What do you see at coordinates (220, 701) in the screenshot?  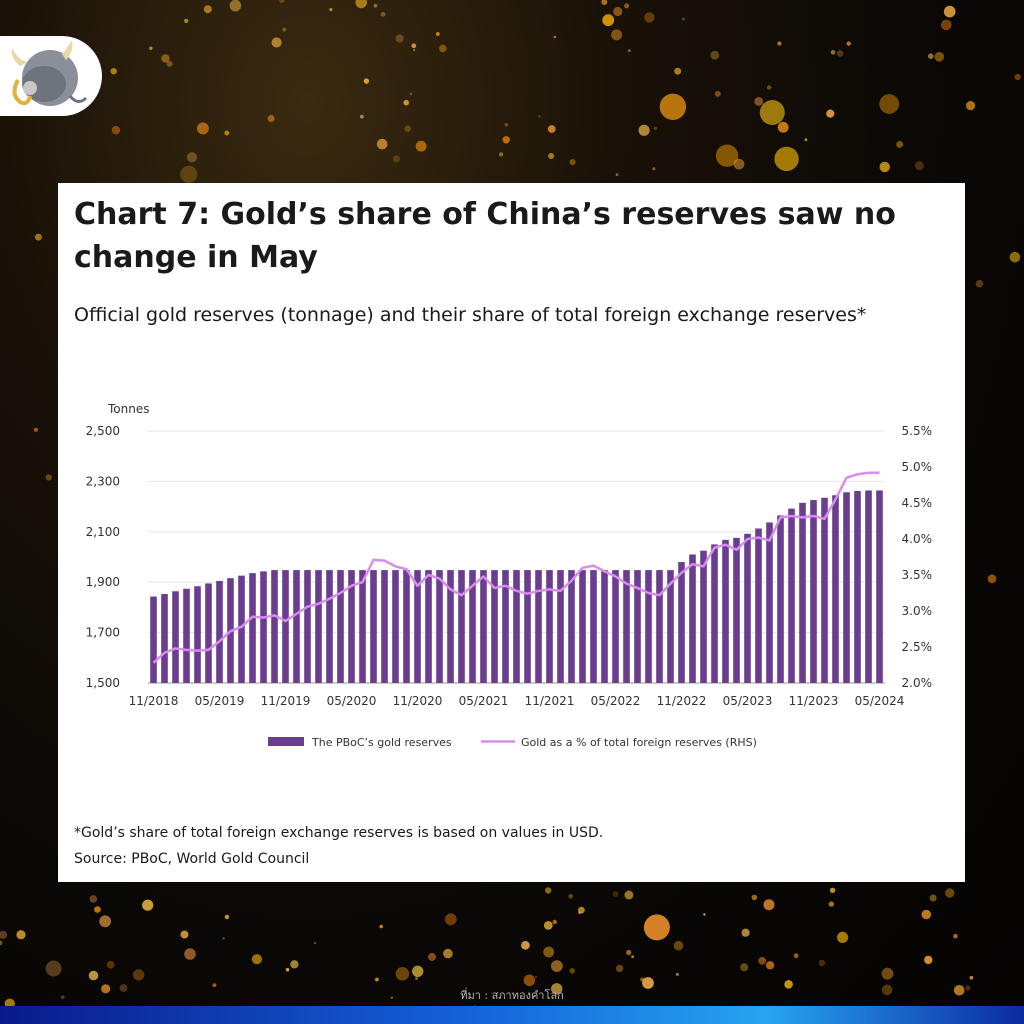 I see `x-tick-label: 05/2019` at bounding box center [220, 701].